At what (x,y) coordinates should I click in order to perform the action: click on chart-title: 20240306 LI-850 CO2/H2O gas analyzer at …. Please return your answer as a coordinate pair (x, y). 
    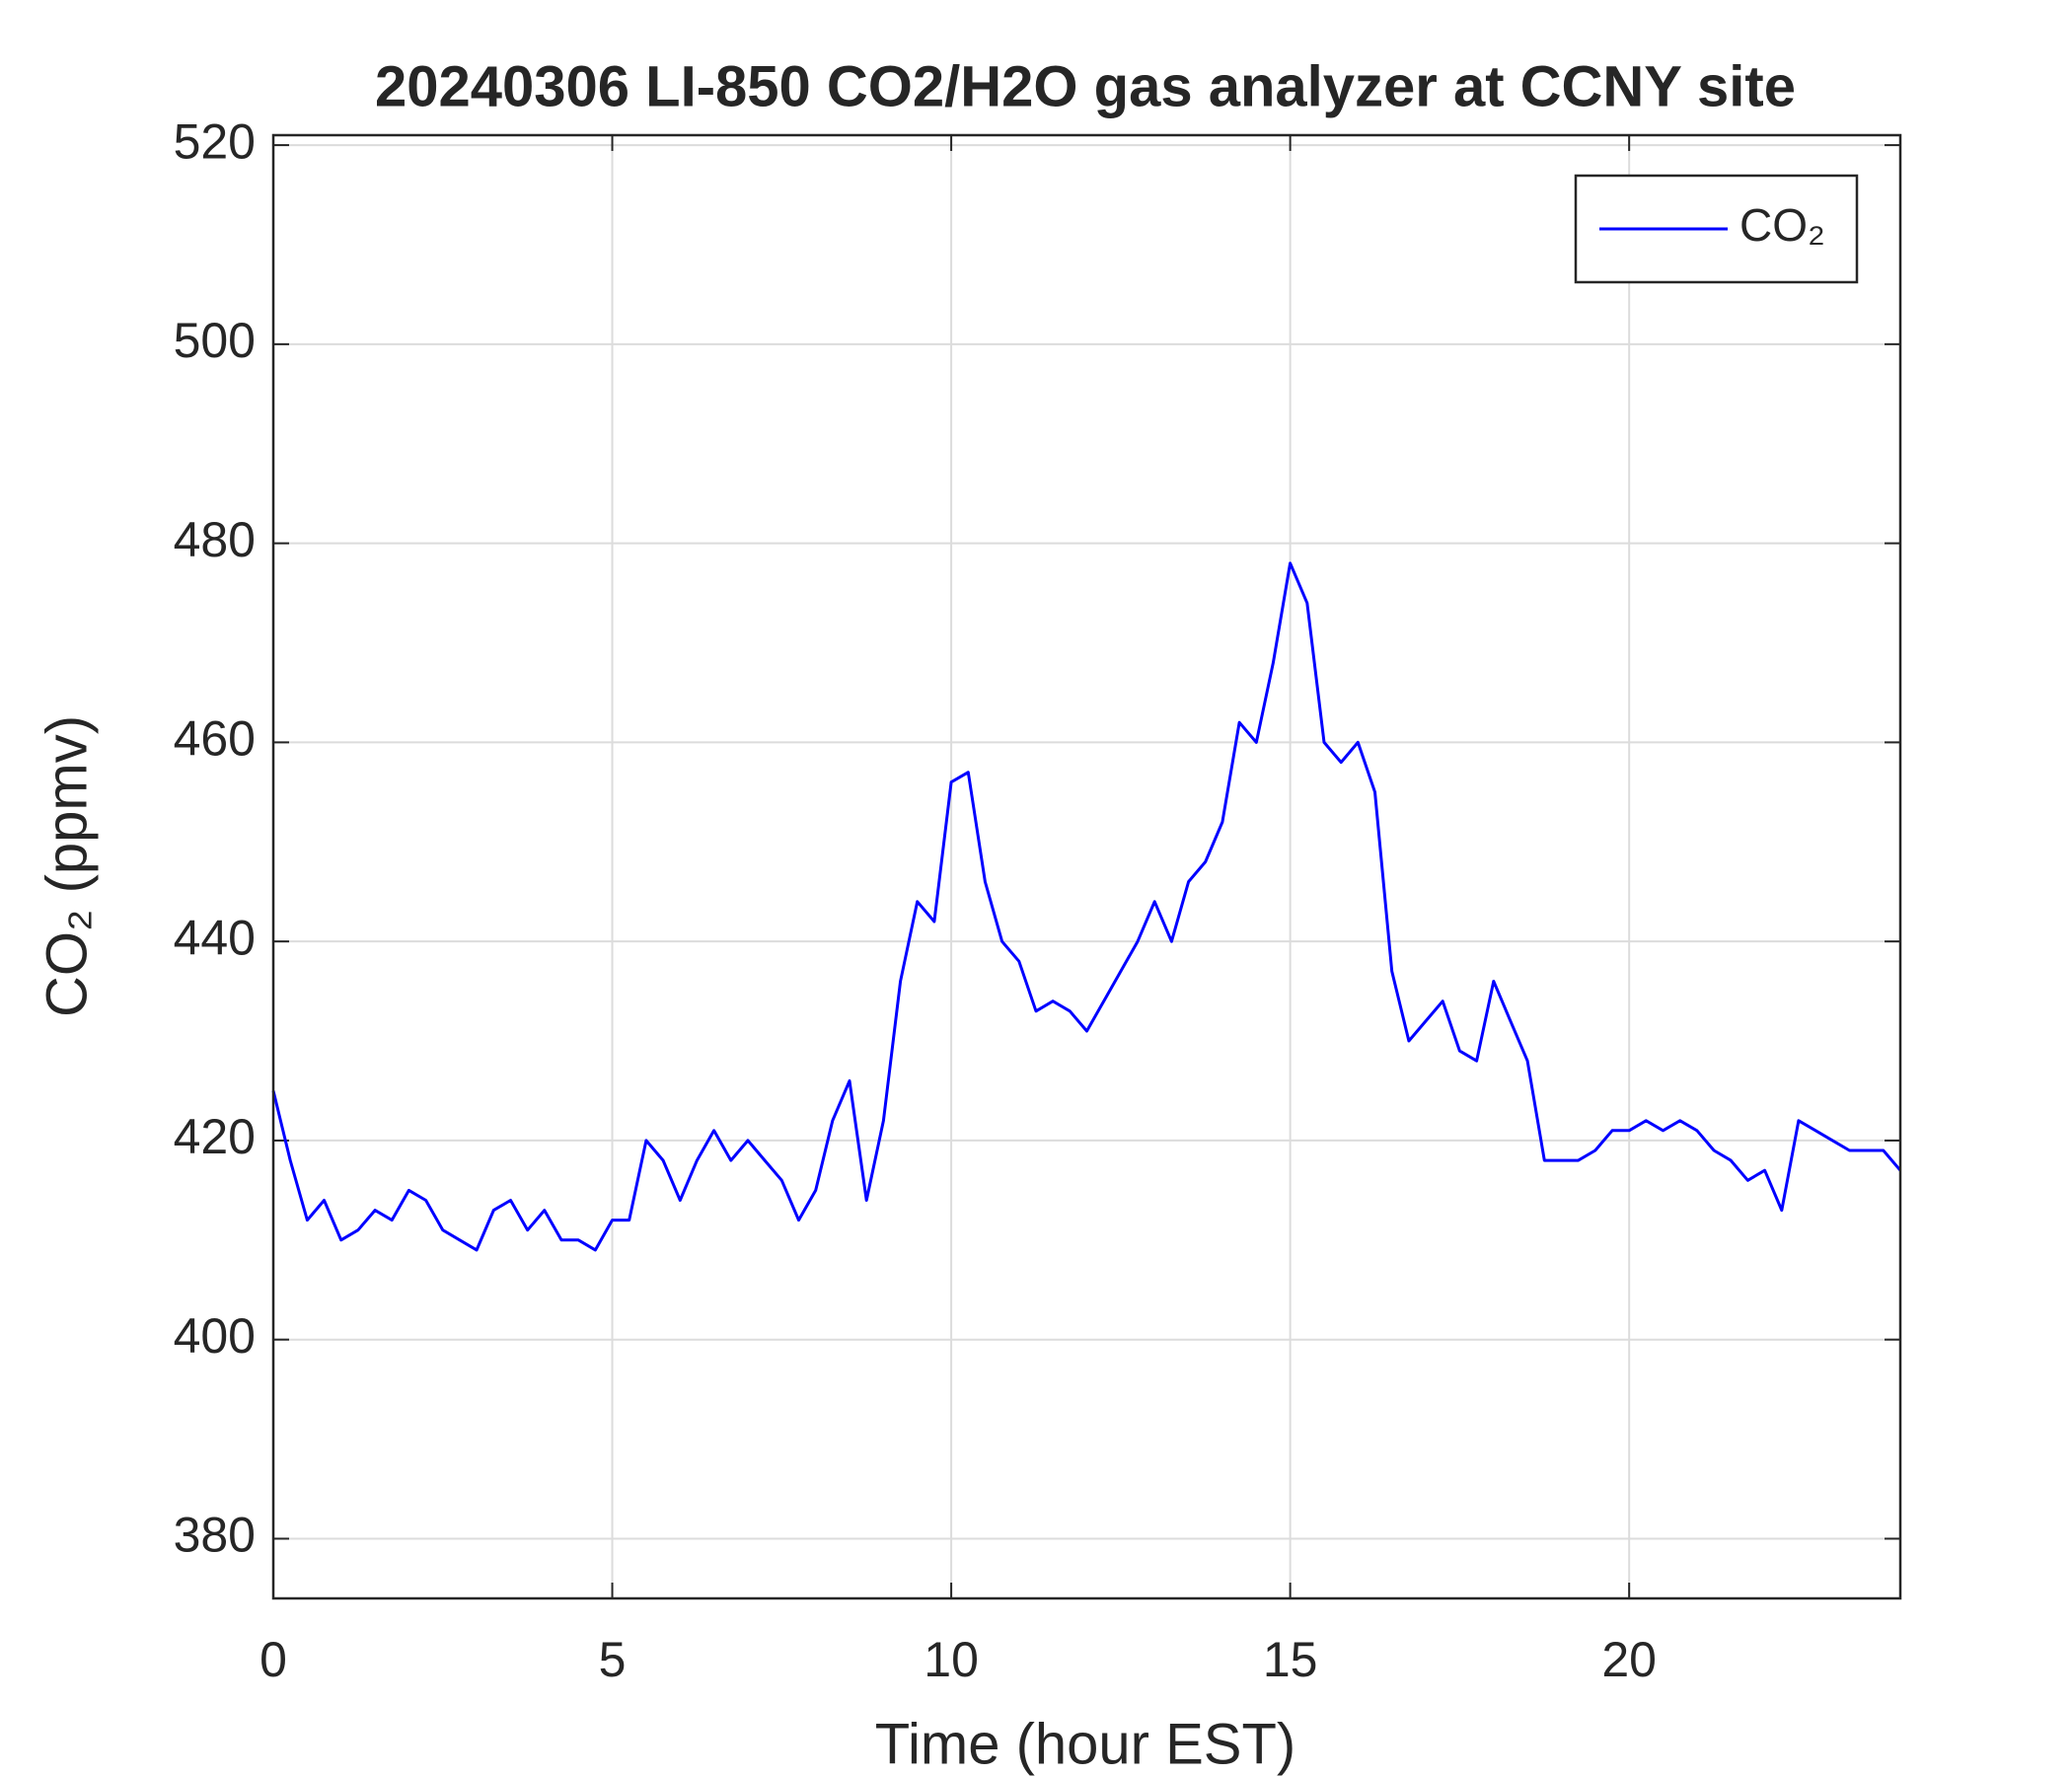
    Looking at the image, I should click on (1085, 86).